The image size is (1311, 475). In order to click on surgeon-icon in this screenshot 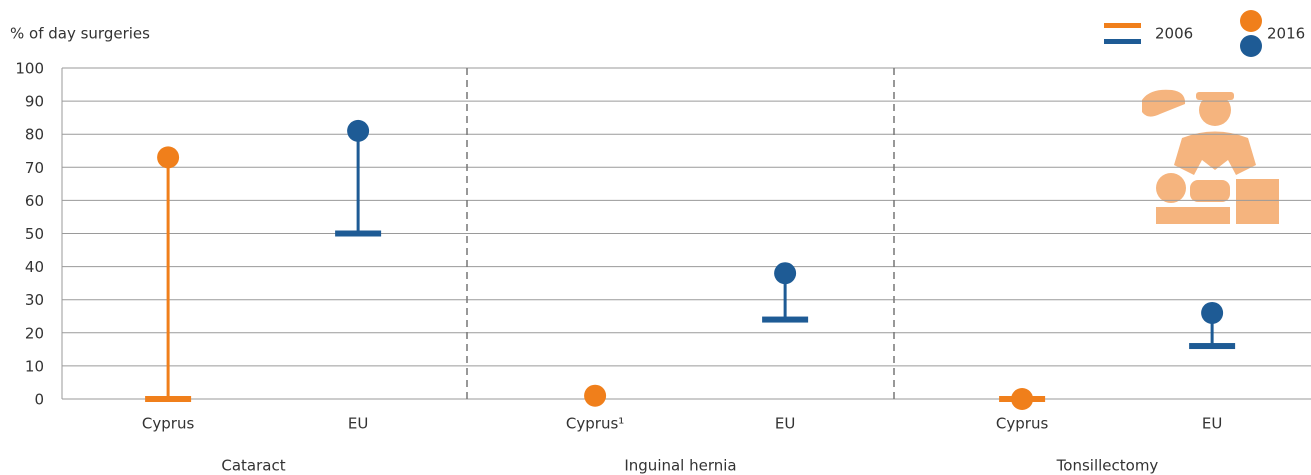, I will do `click(1210, 156)`.